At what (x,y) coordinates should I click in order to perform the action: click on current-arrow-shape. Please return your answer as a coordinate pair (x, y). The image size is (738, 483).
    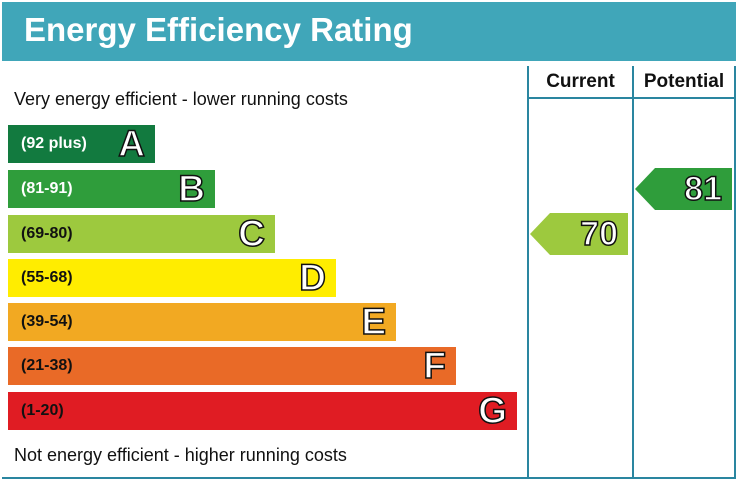
    Looking at the image, I should click on (579, 234).